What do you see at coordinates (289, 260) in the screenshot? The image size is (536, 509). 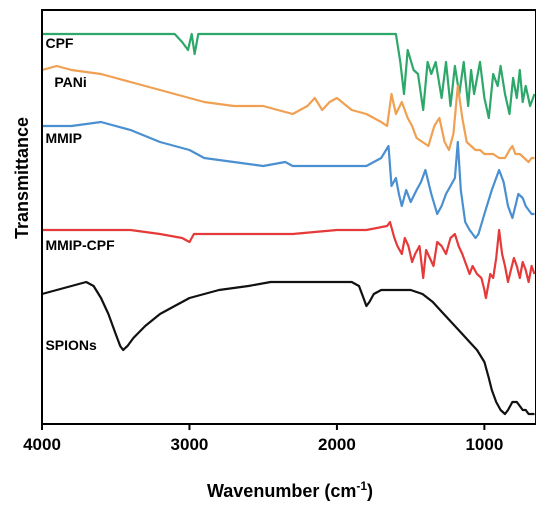 I see `series-line-mmip-cpf` at bounding box center [289, 260].